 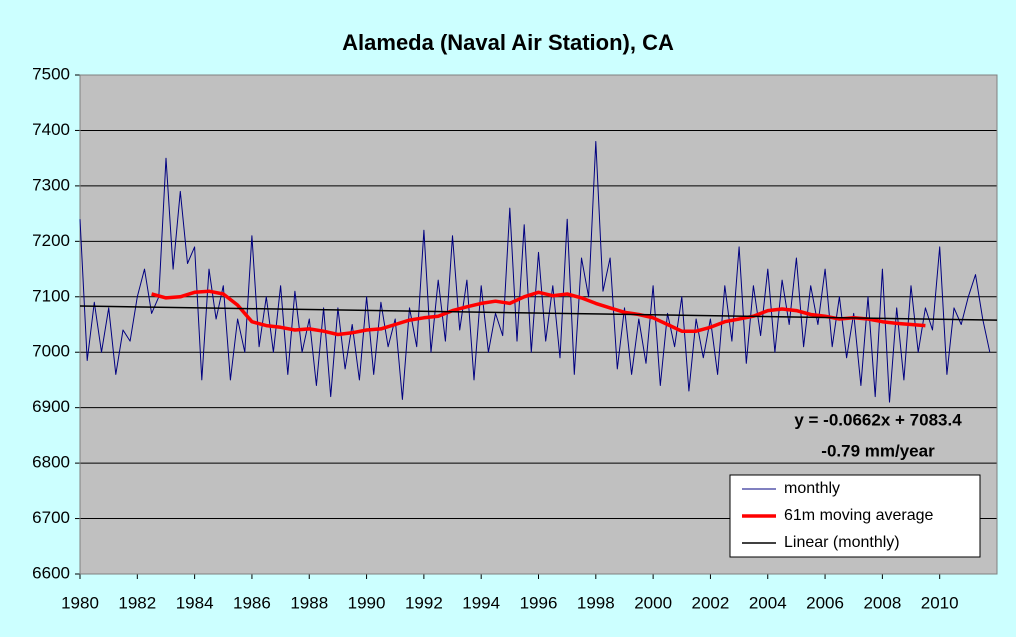 I want to click on y-tick-label: 7300, so click(x=51, y=184).